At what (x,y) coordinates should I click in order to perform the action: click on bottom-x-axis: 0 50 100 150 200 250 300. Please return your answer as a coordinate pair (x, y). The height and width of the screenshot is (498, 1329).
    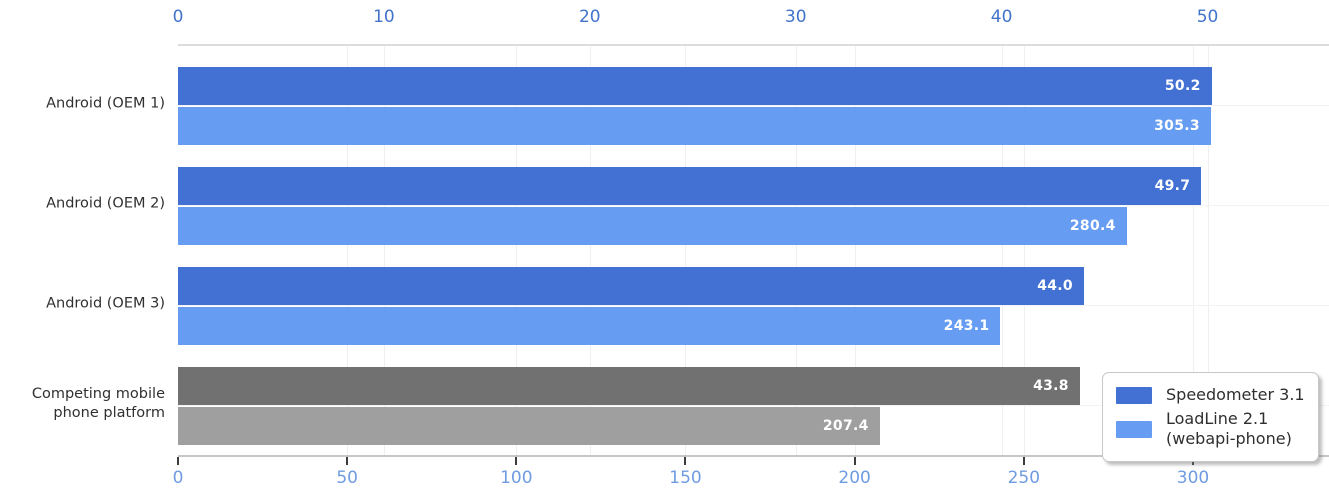
    Looking at the image, I should click on (751, 477).